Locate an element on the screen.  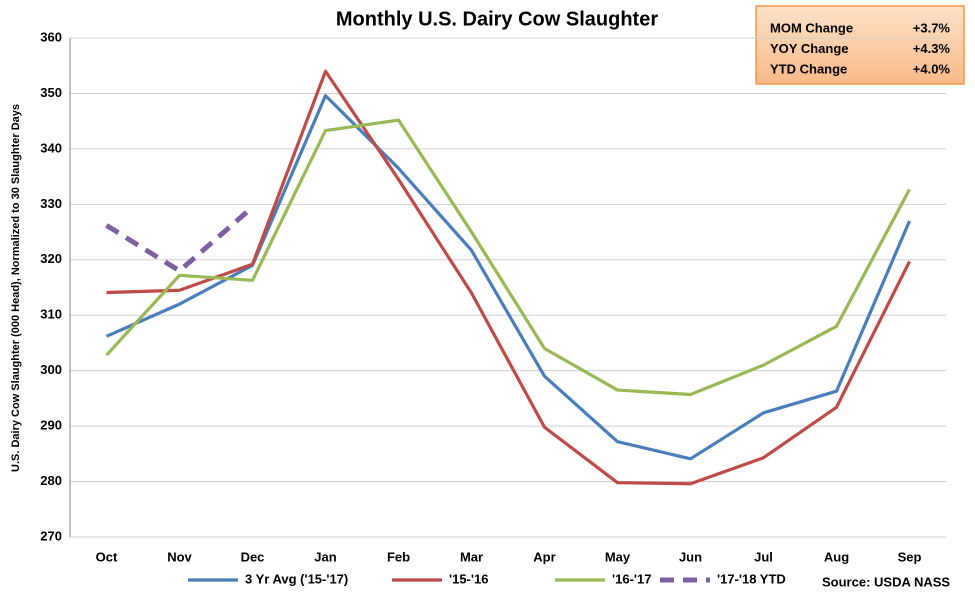
y-tick-label: 350 is located at coordinates (51, 92).